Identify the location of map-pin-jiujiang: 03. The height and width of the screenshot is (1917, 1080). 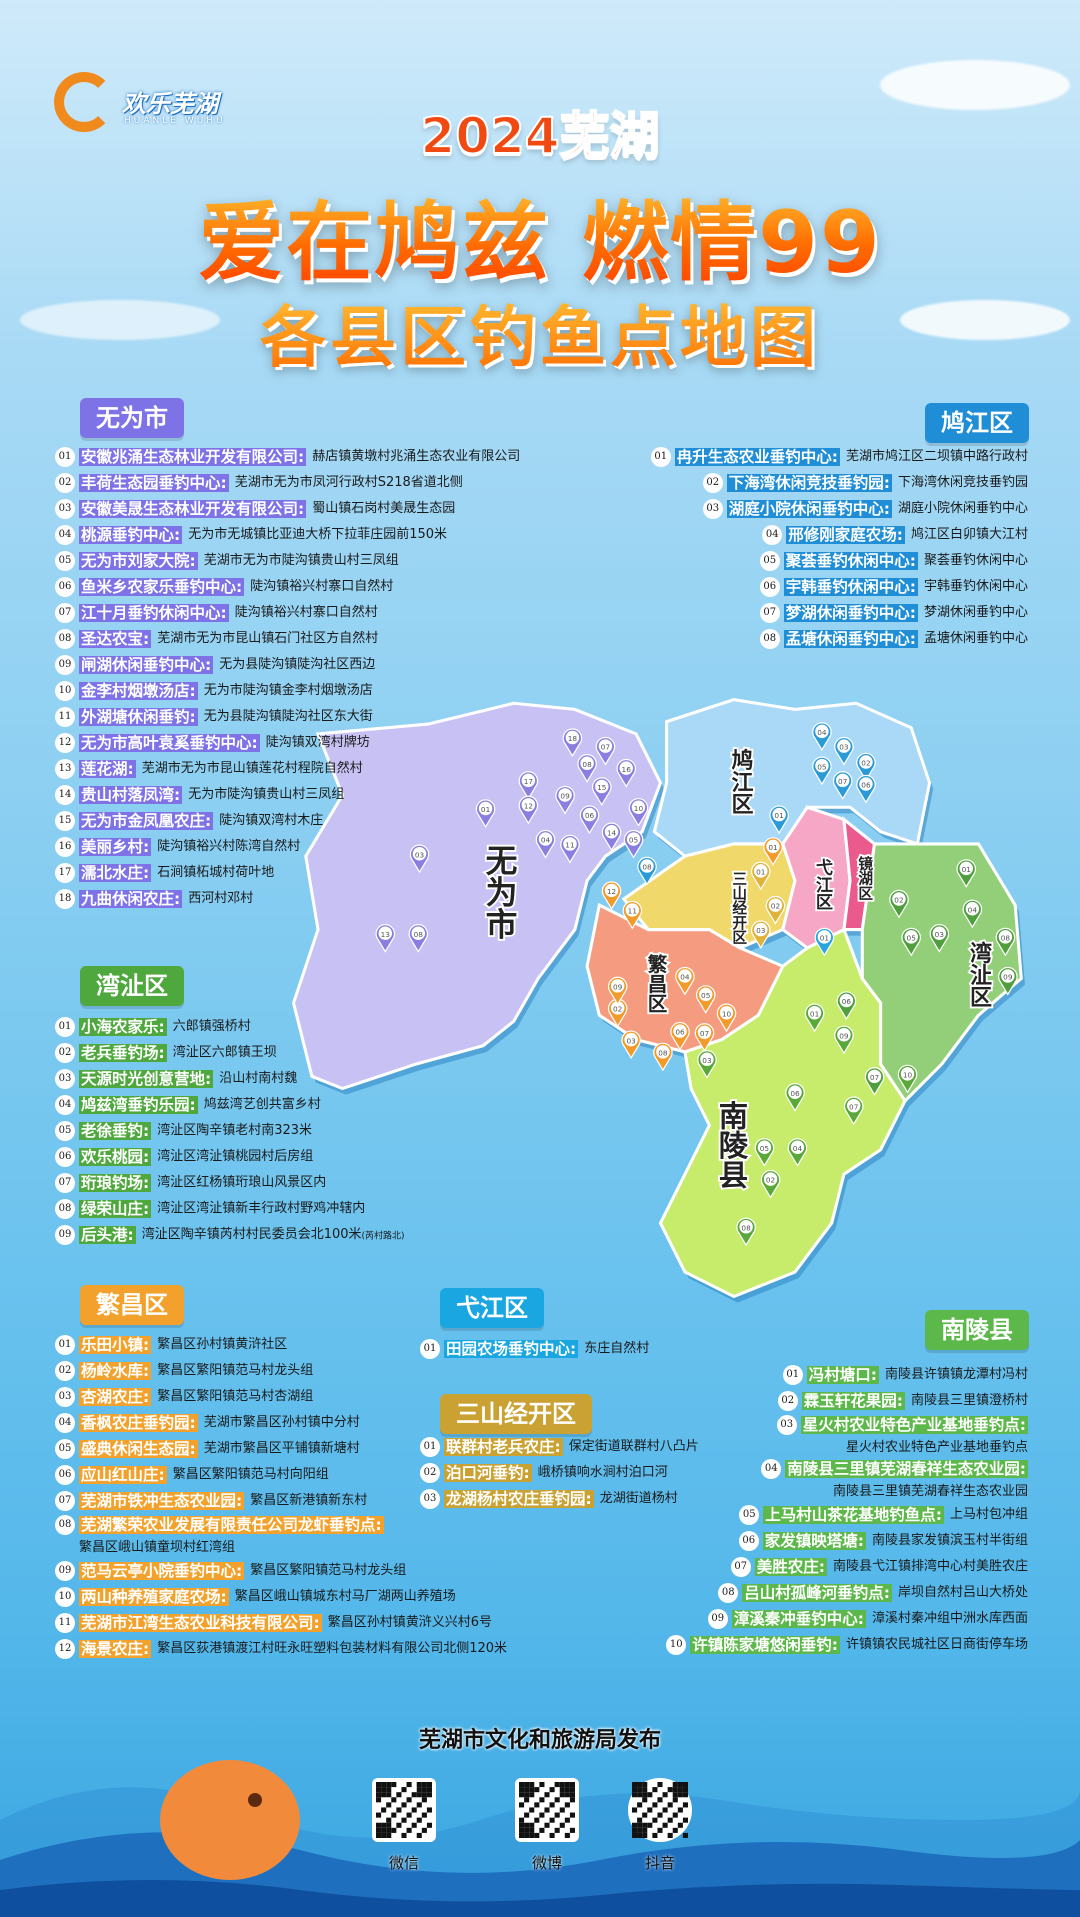
(844, 751).